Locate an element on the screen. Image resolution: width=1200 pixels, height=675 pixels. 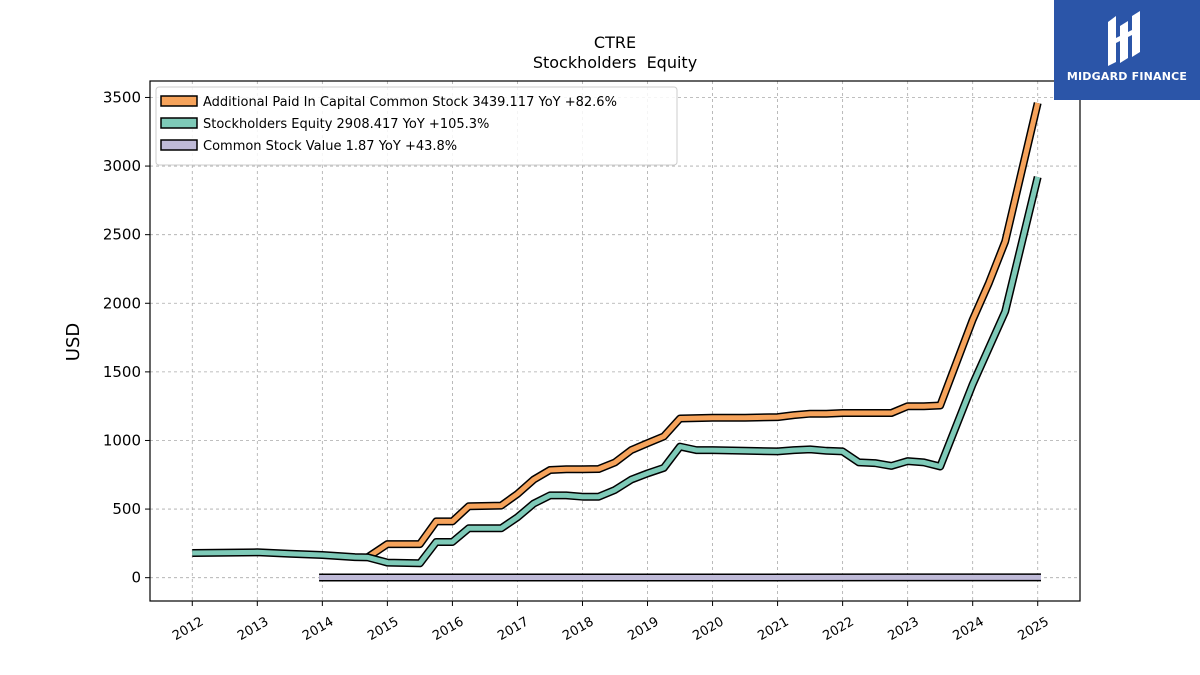
x-tick-label: 2015 is located at coordinates (383, 629).